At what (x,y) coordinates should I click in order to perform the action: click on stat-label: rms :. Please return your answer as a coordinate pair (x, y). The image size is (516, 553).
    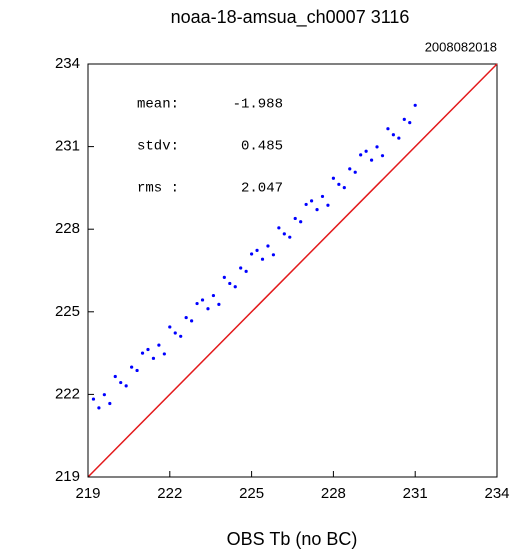
    Looking at the image, I should click on (158, 189).